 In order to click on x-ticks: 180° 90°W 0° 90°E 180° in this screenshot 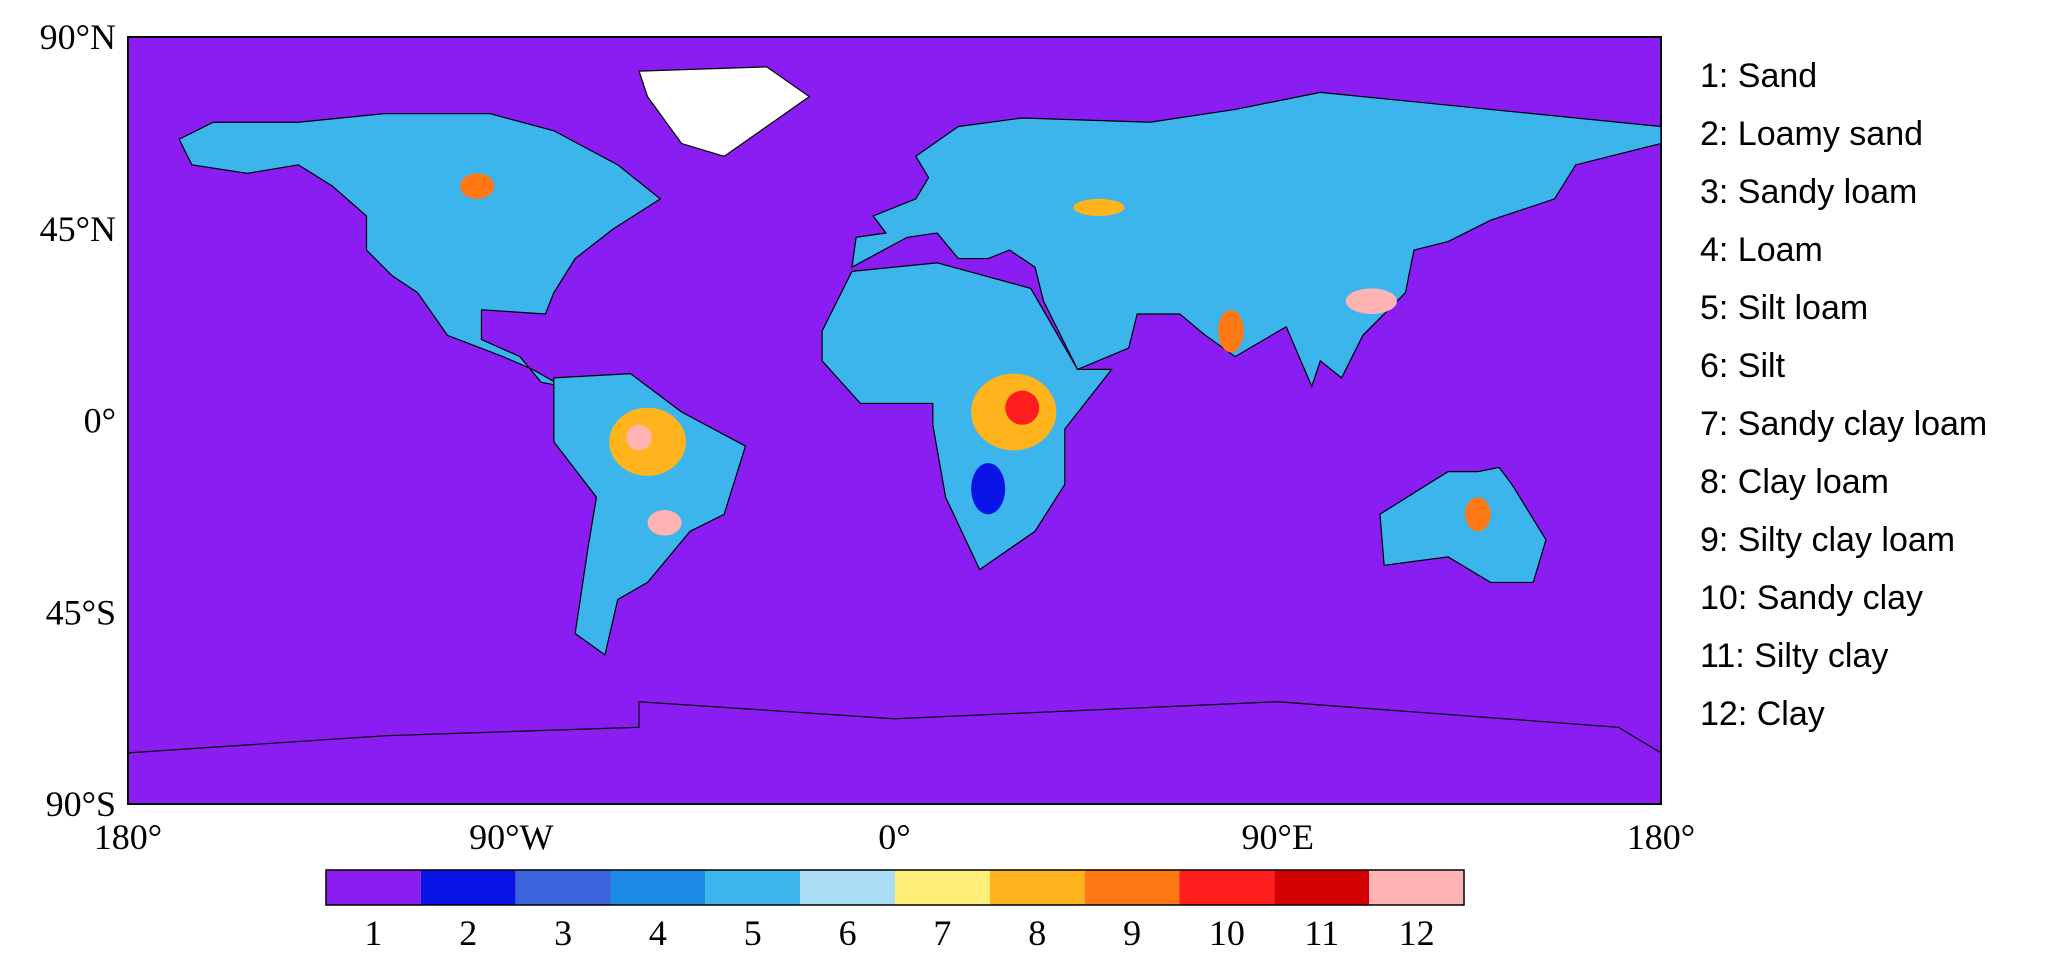, I will do `click(894, 837)`.